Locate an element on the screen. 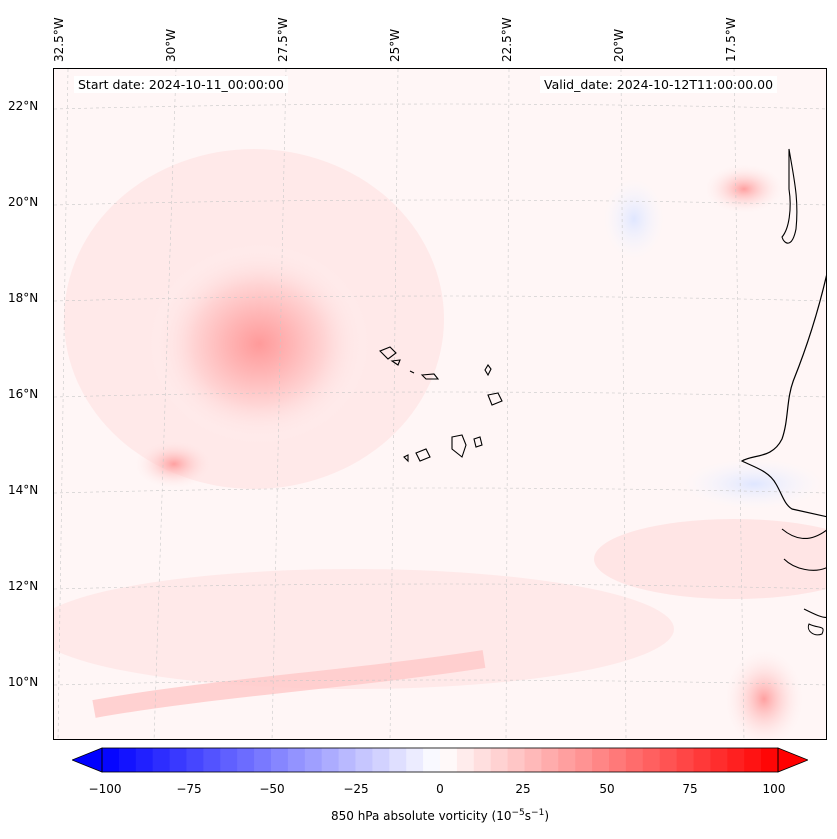 This screenshot has height=839, width=837. valid-date-label: Valid_date: 2024-10-12T11:00:00.00 is located at coordinates (659, 84).